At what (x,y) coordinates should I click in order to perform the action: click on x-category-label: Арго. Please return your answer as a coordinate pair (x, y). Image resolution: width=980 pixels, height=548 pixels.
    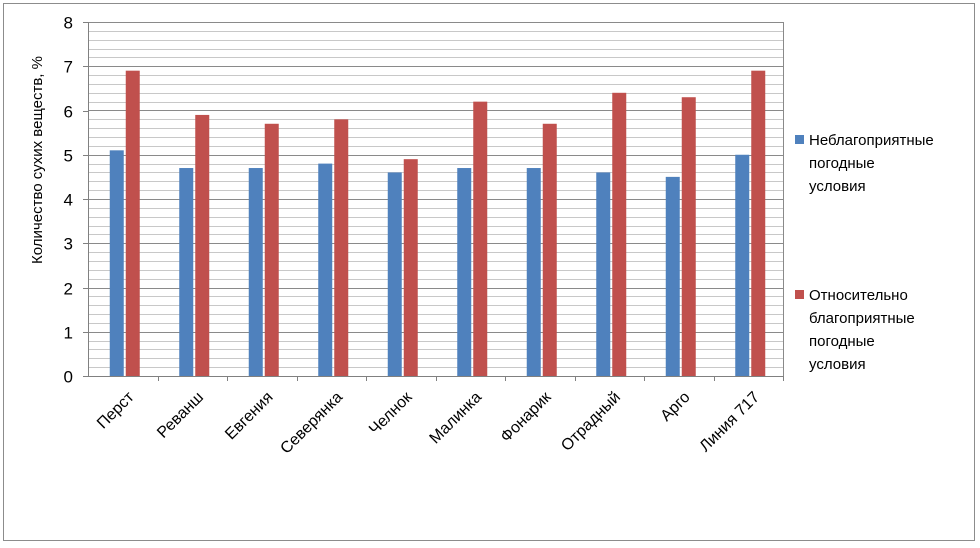
    Looking at the image, I should click on (676, 407).